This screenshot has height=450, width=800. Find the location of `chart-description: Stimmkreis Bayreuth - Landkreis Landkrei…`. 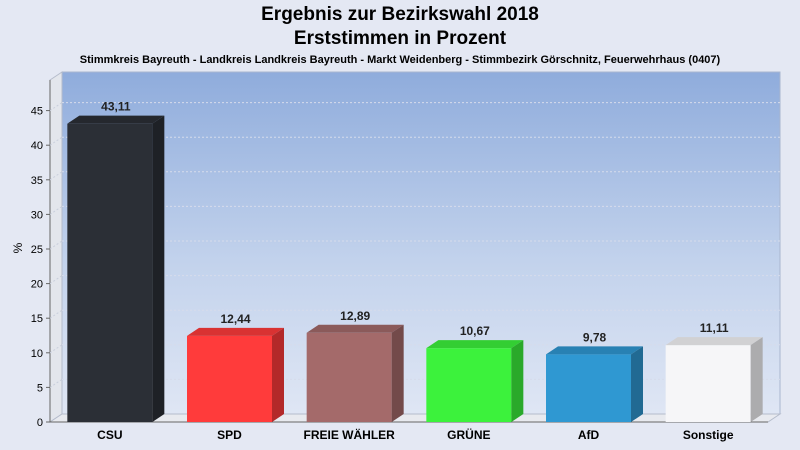

chart-description: Stimmkreis Bayreuth - Landkreis Landkrei… is located at coordinates (400, 60).